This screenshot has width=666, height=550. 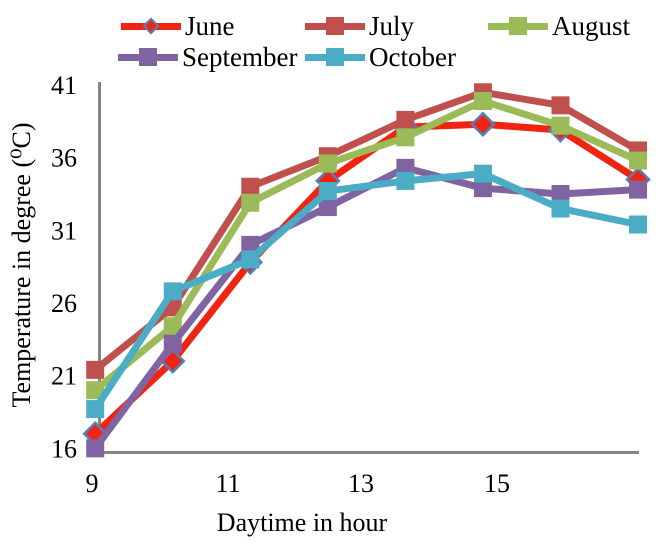 What do you see at coordinates (497, 483) in the screenshot?
I see `x-tick-label: 15` at bounding box center [497, 483].